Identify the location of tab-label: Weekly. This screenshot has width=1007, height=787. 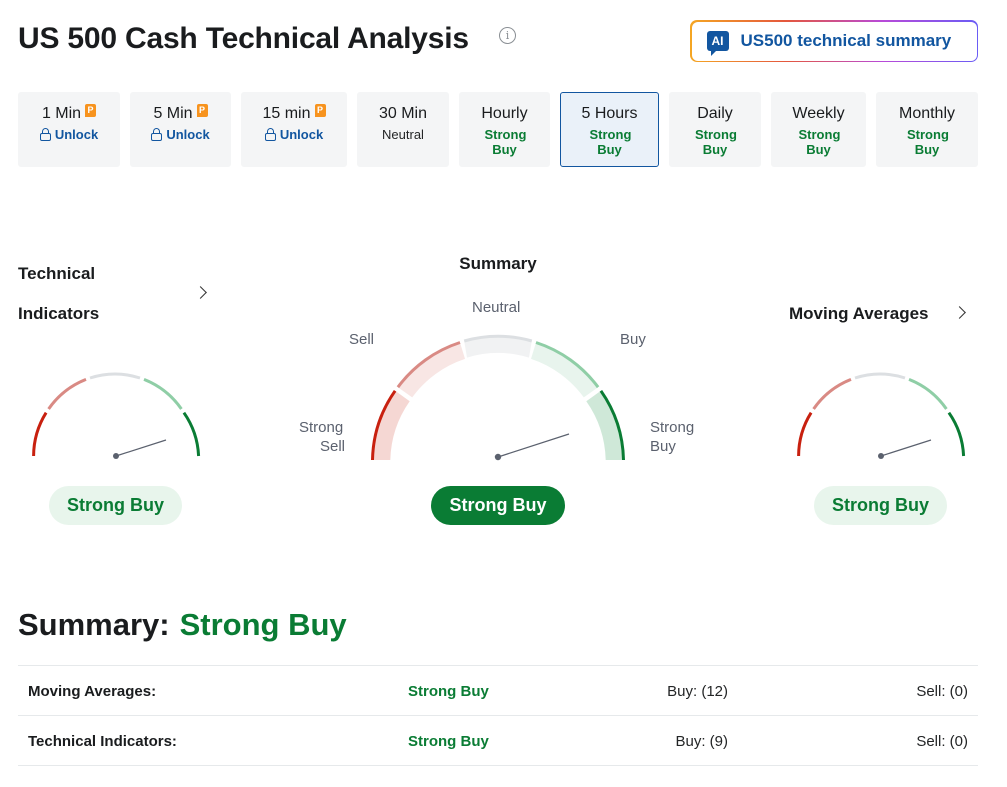
(818, 113).